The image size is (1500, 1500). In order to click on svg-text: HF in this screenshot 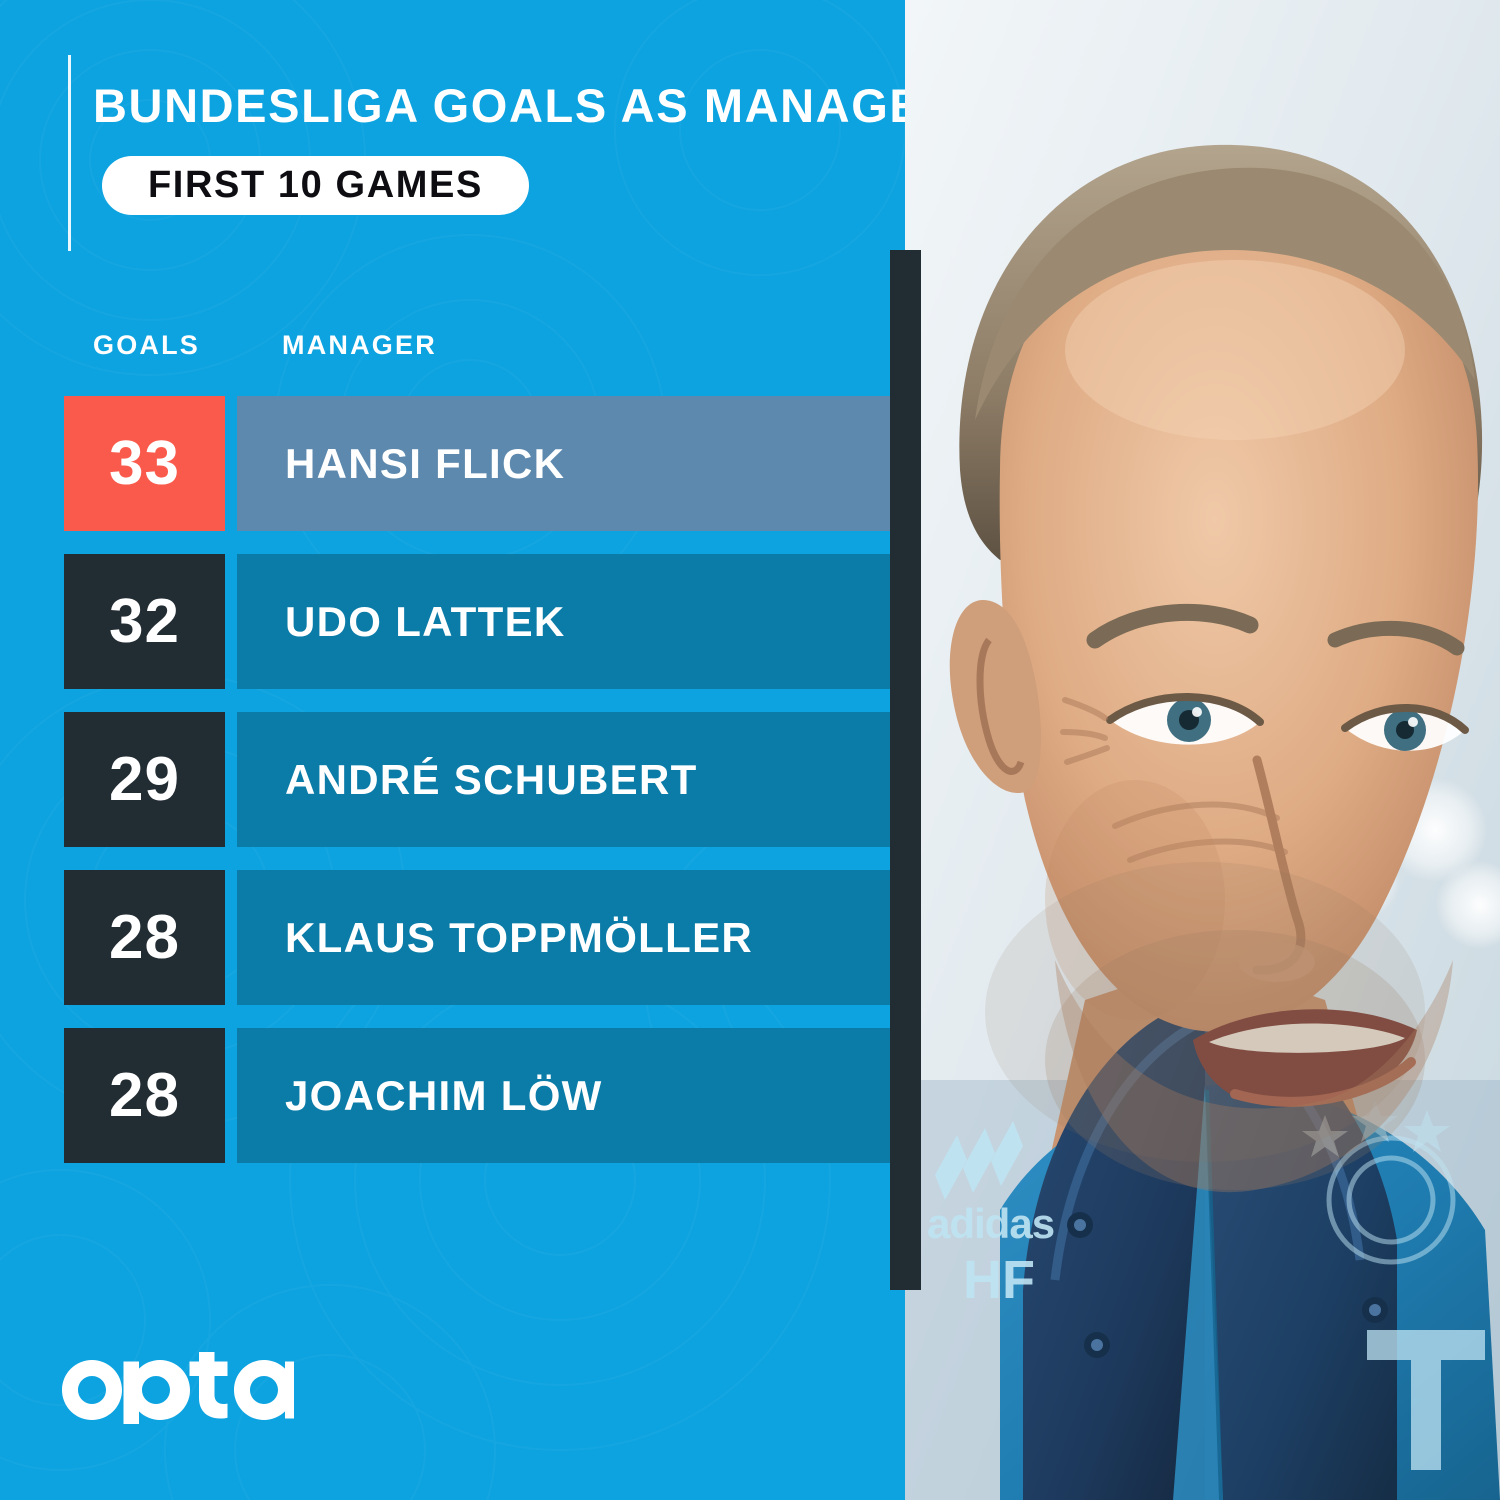, I will do `click(999, 1280)`.